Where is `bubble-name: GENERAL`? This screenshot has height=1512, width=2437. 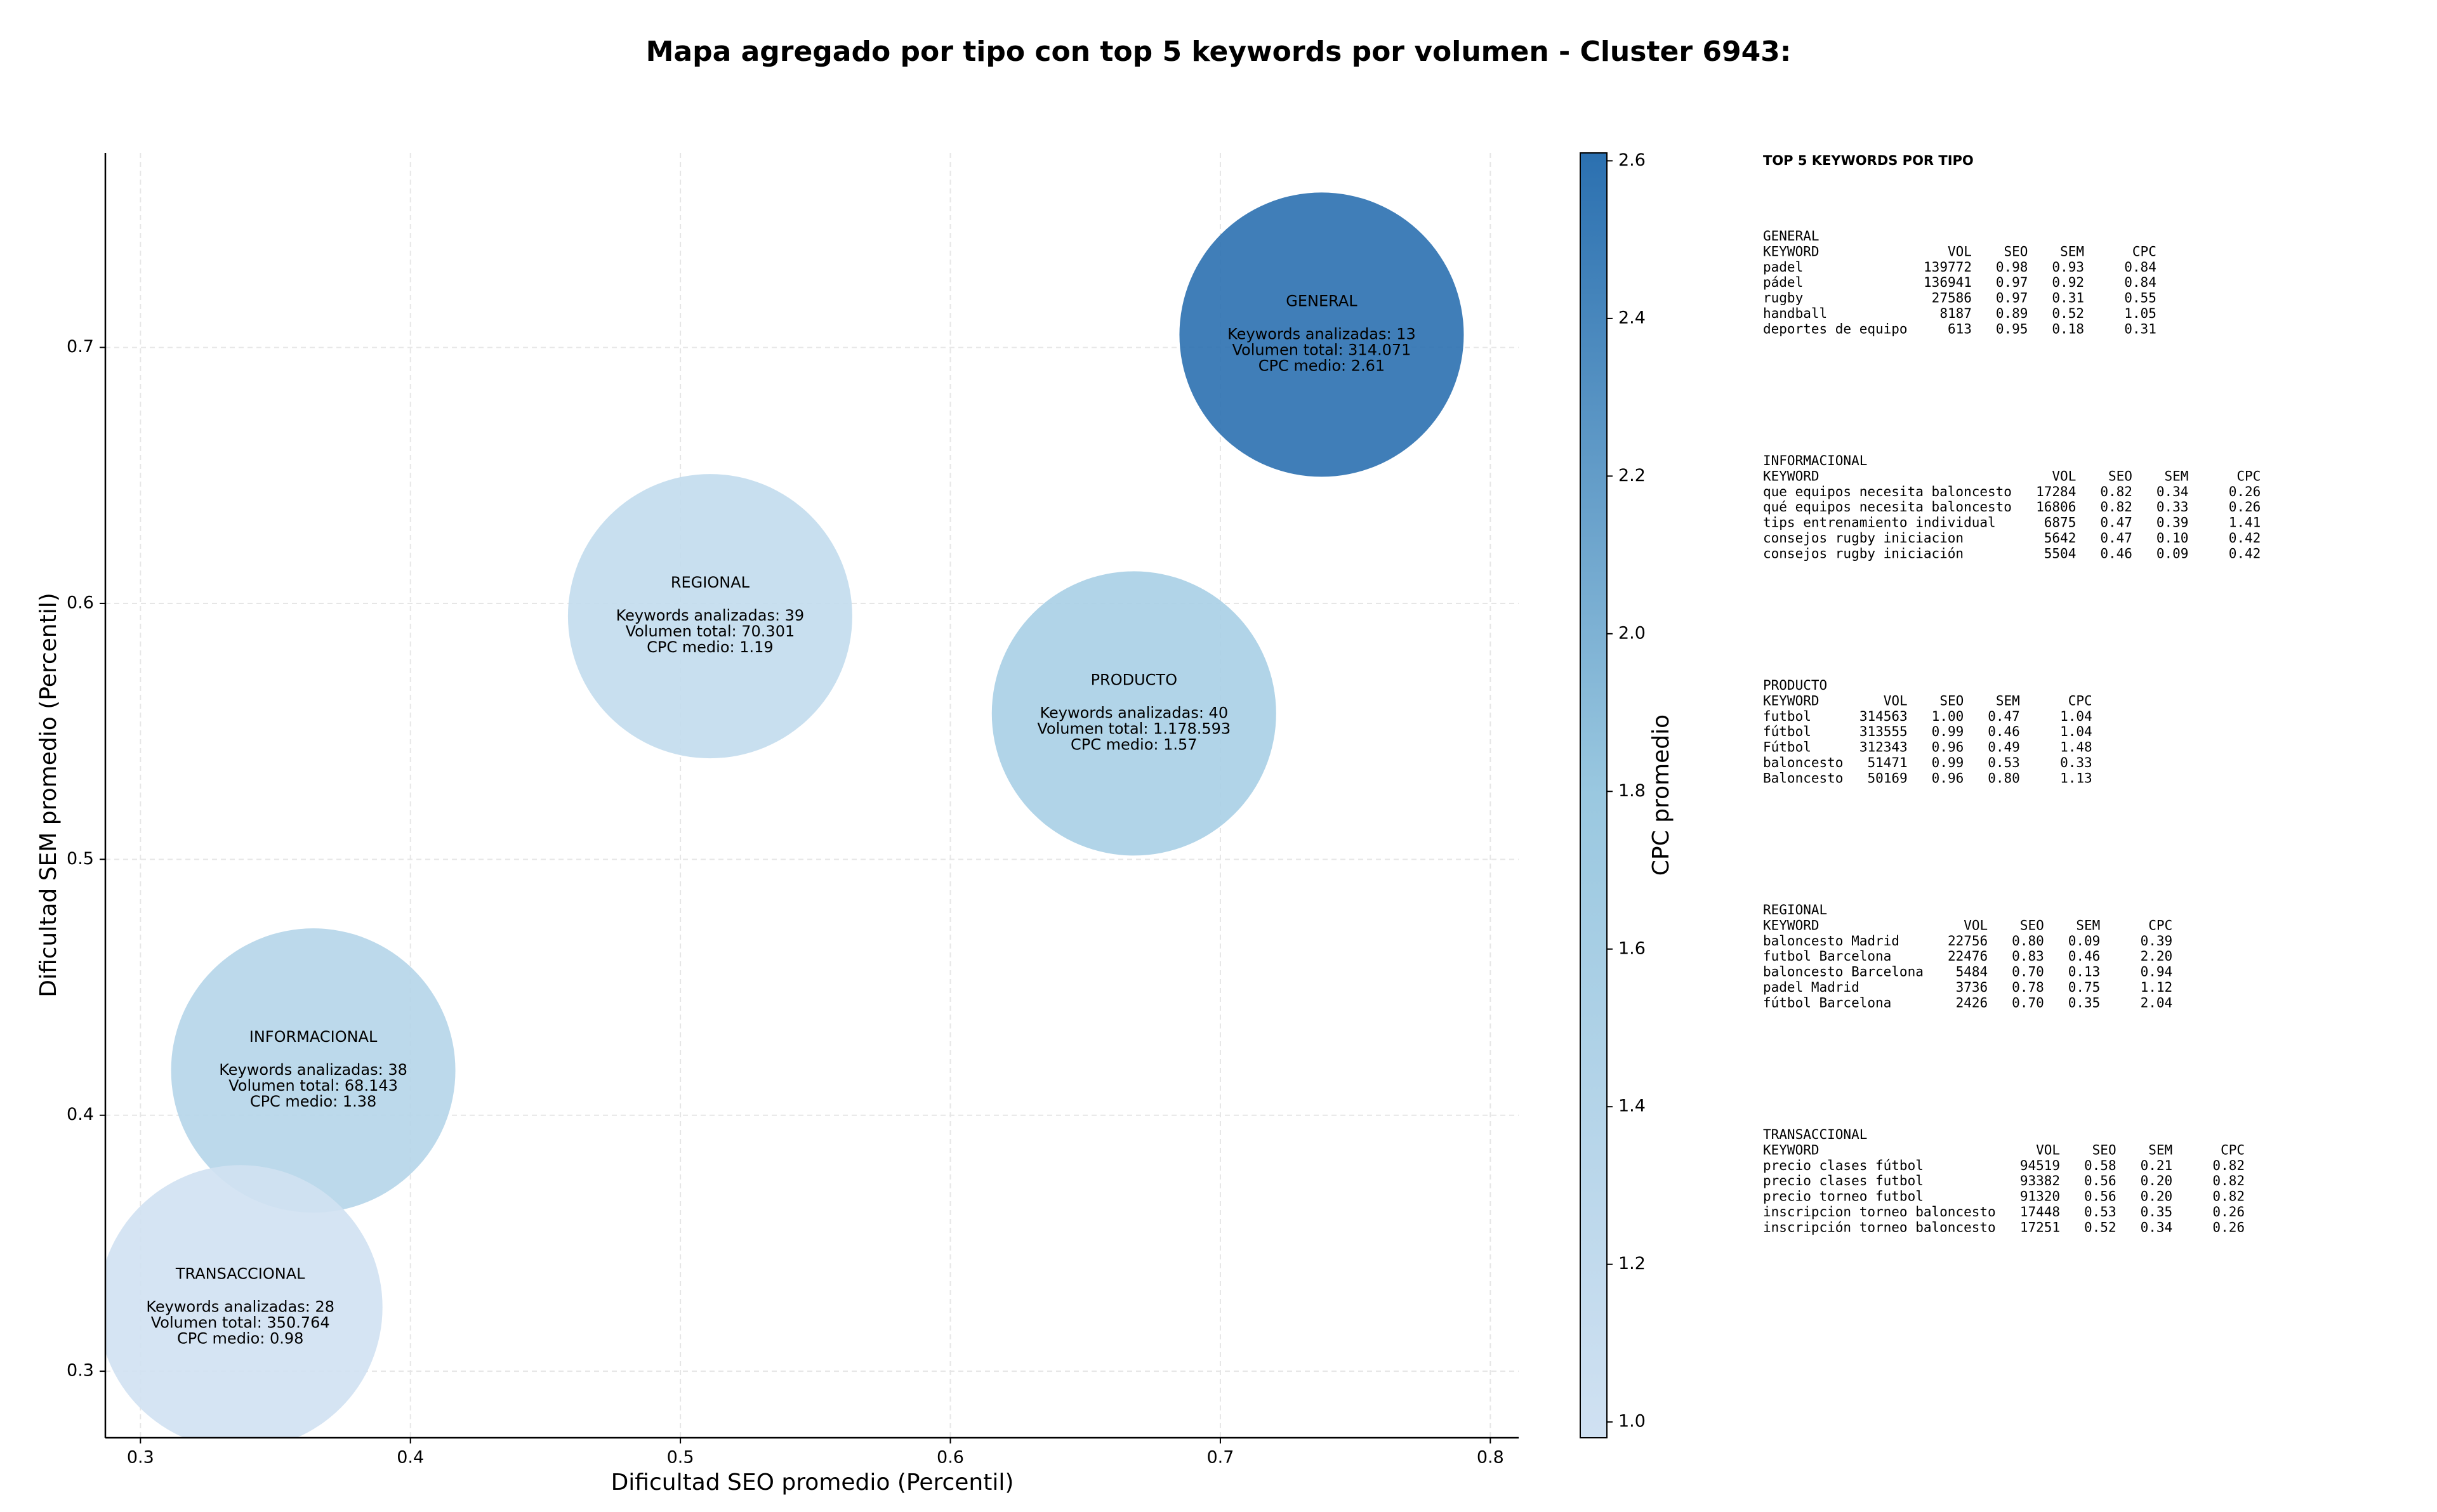
bubble-name: GENERAL is located at coordinates (1321, 301).